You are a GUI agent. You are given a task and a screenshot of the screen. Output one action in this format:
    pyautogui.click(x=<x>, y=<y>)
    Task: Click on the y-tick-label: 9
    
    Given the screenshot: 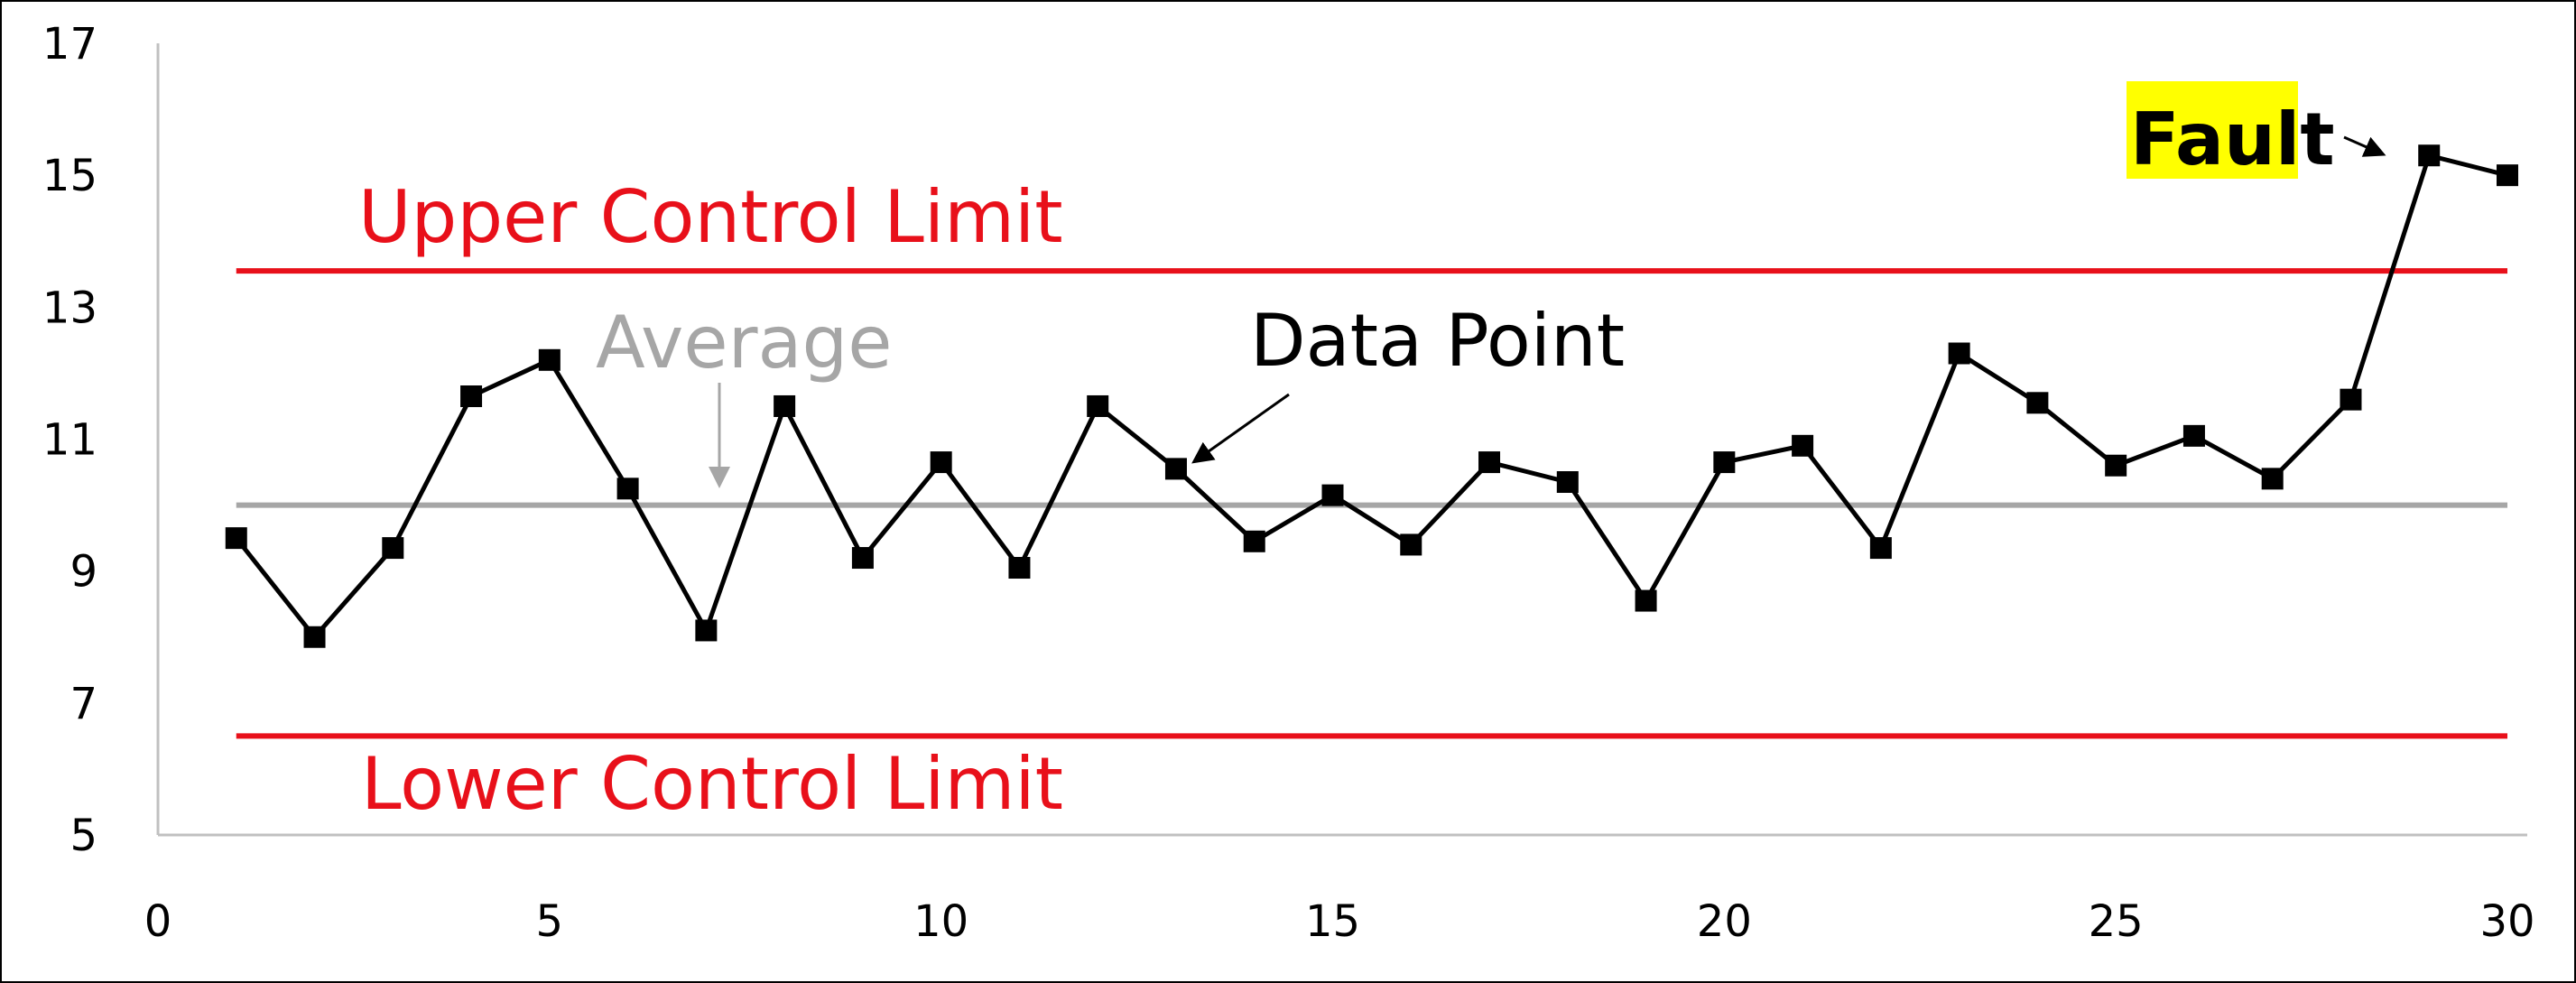 What is the action you would take?
    pyautogui.click(x=83, y=572)
    